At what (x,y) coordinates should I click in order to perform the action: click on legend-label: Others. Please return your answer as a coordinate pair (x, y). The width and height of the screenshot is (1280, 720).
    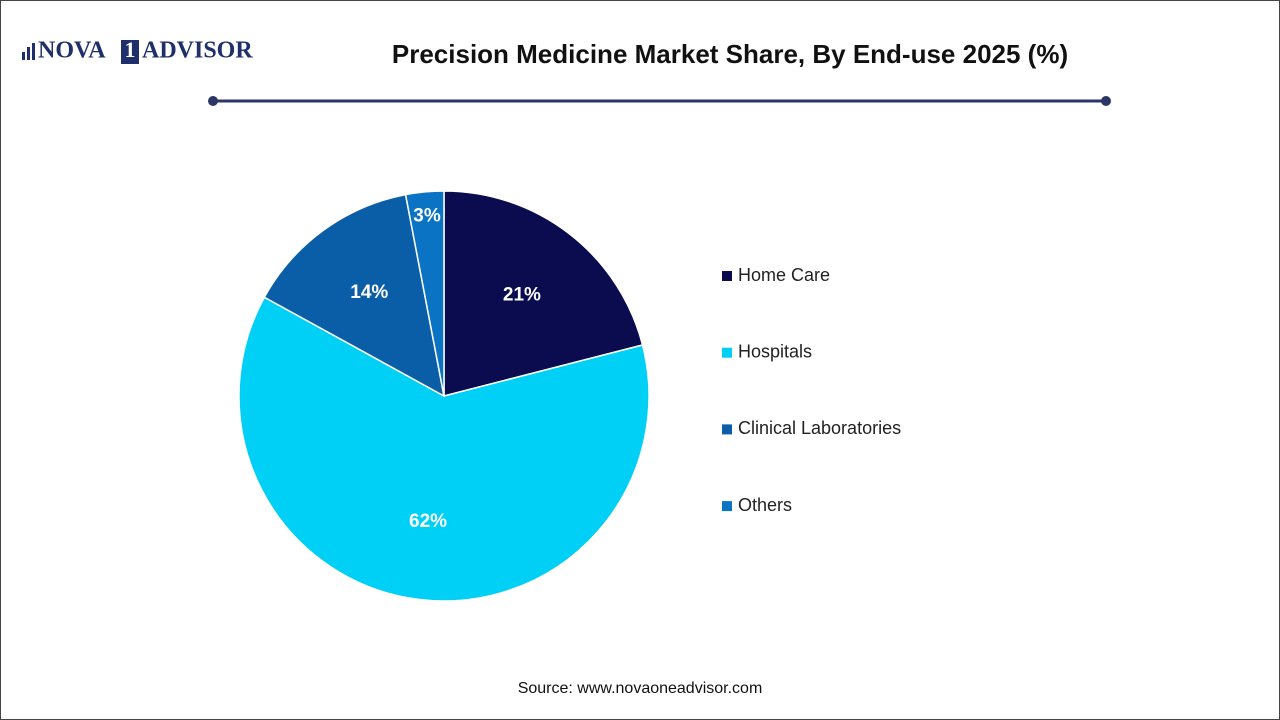
    Looking at the image, I should click on (765, 505).